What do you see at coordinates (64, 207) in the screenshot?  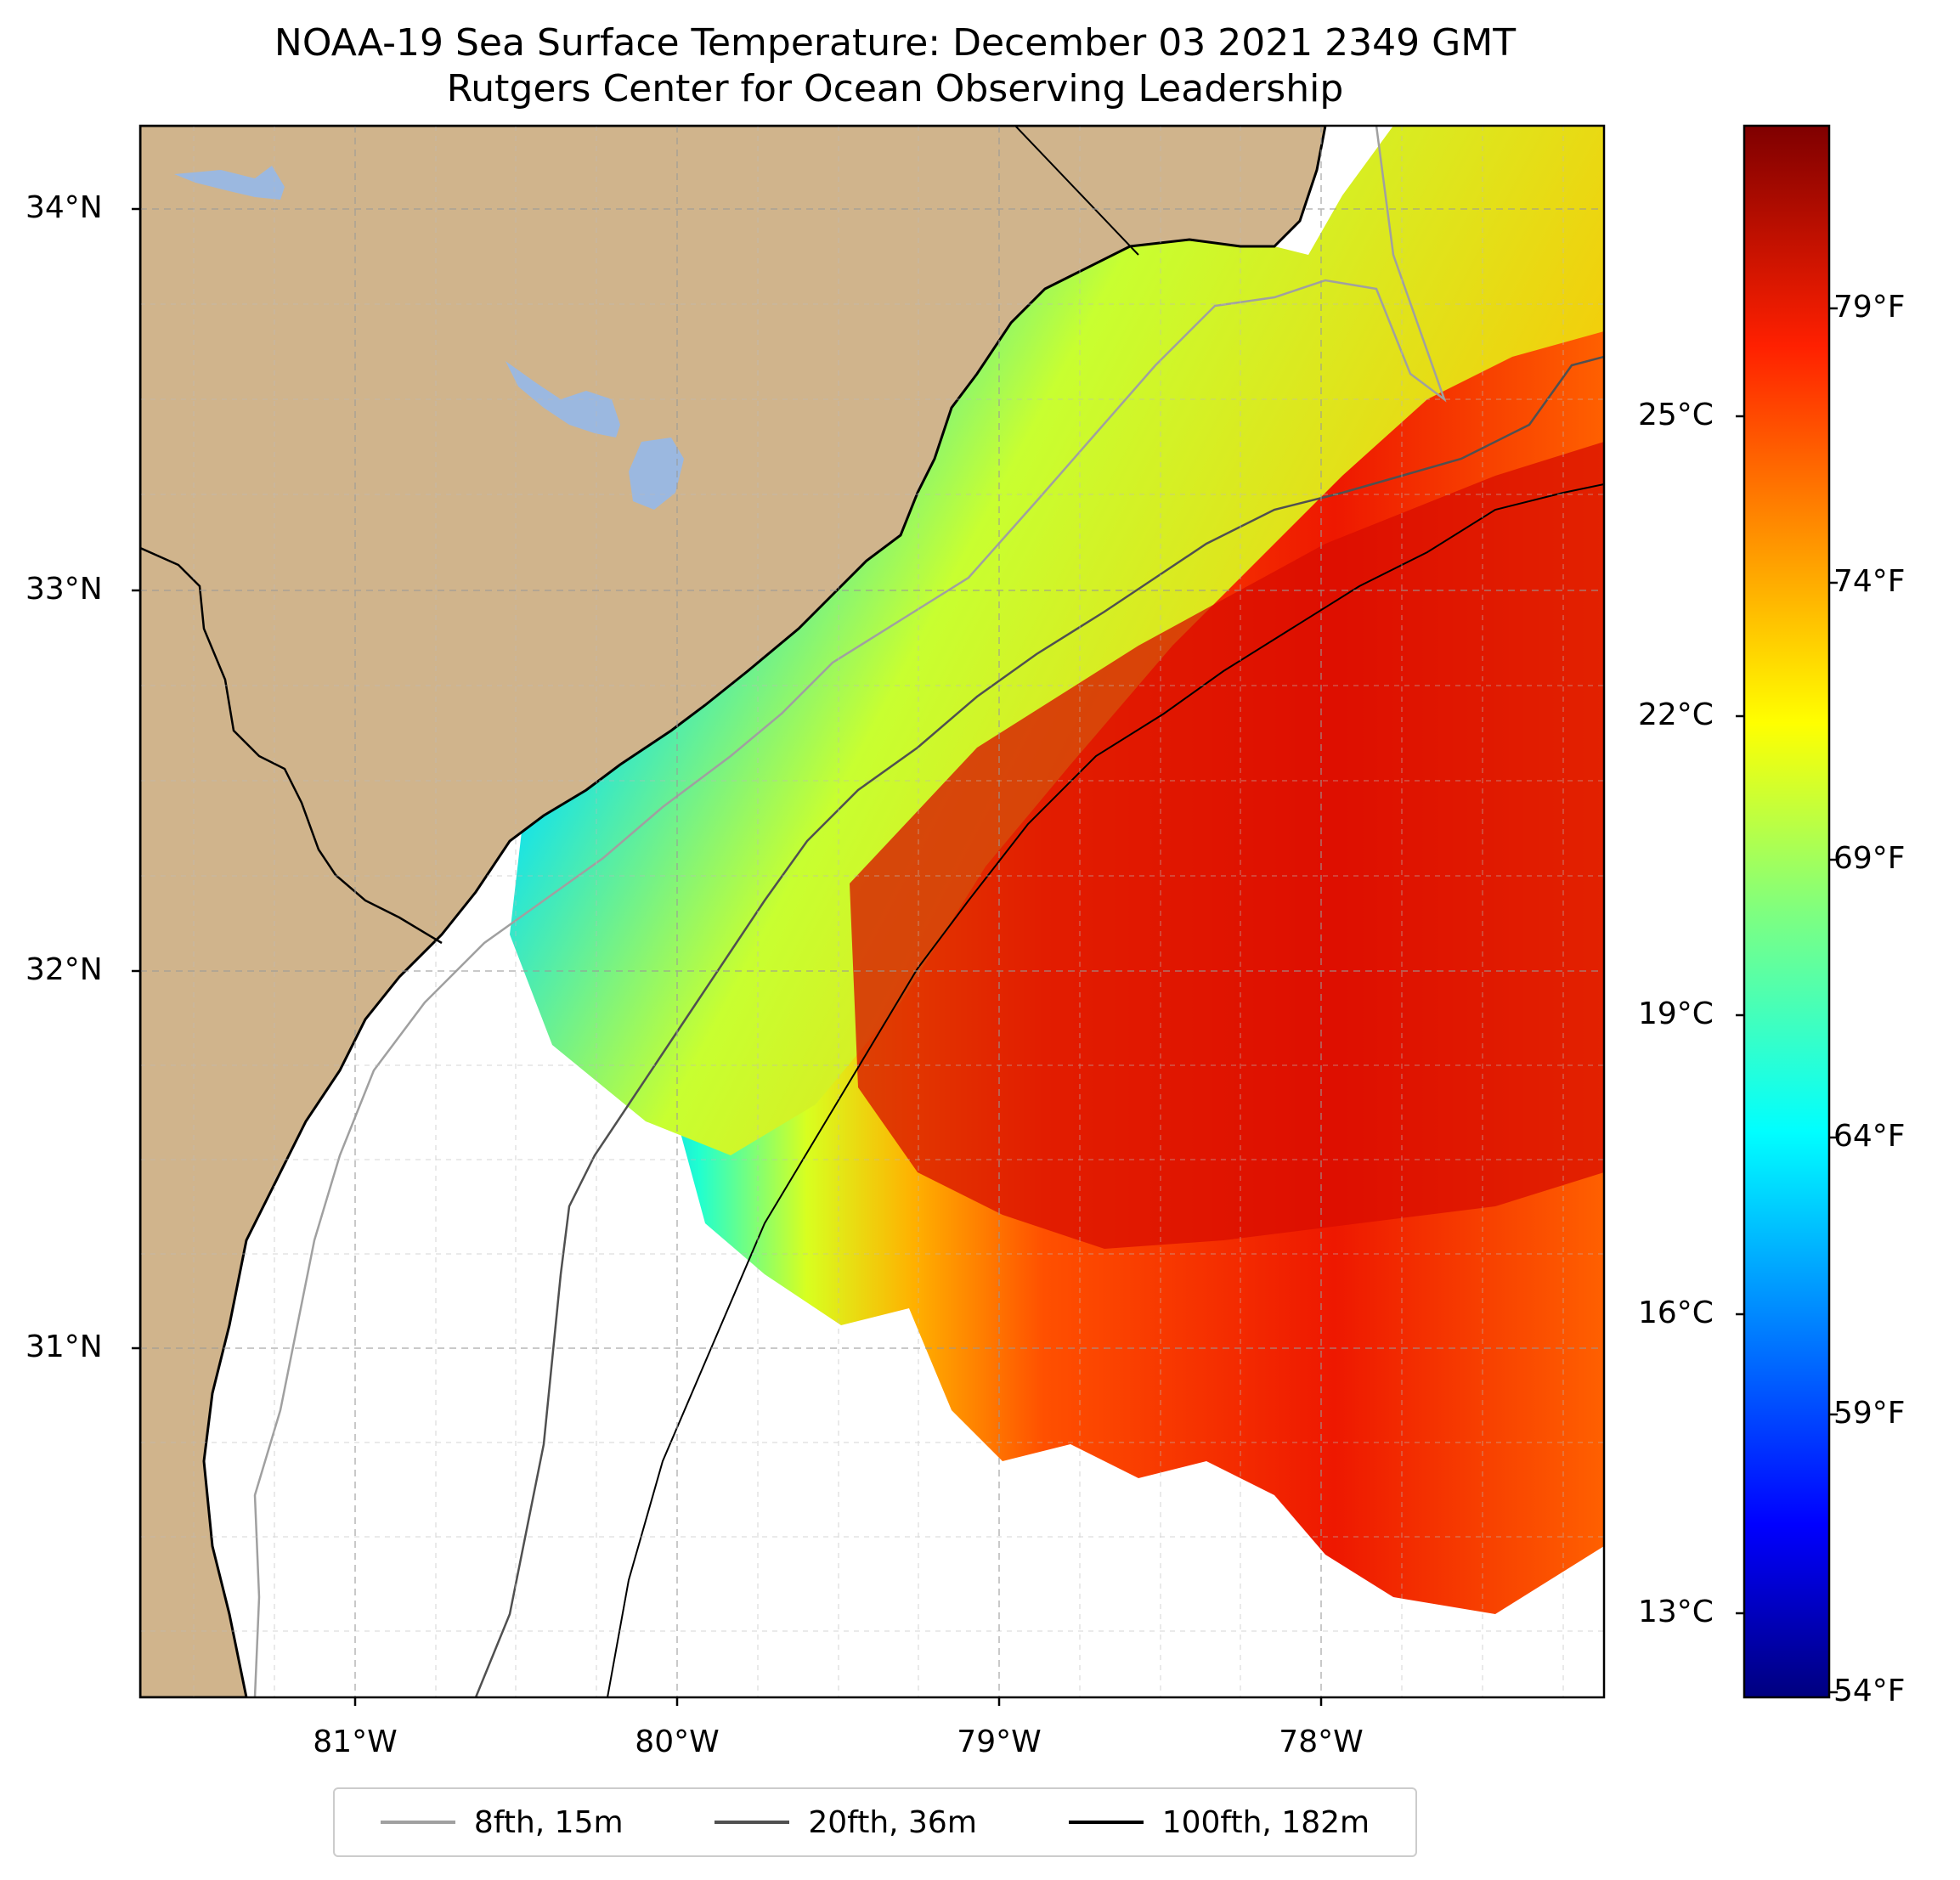 I see `lat-label-34n: 34°N` at bounding box center [64, 207].